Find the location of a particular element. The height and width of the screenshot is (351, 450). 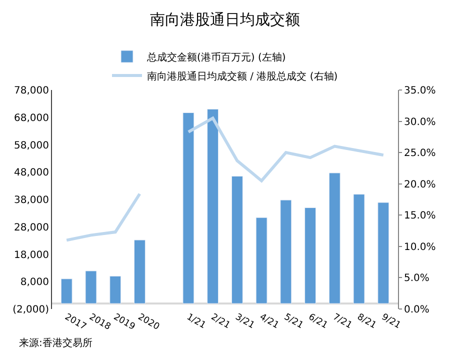

x-tick-label: 5/21 is located at coordinates (293, 322).